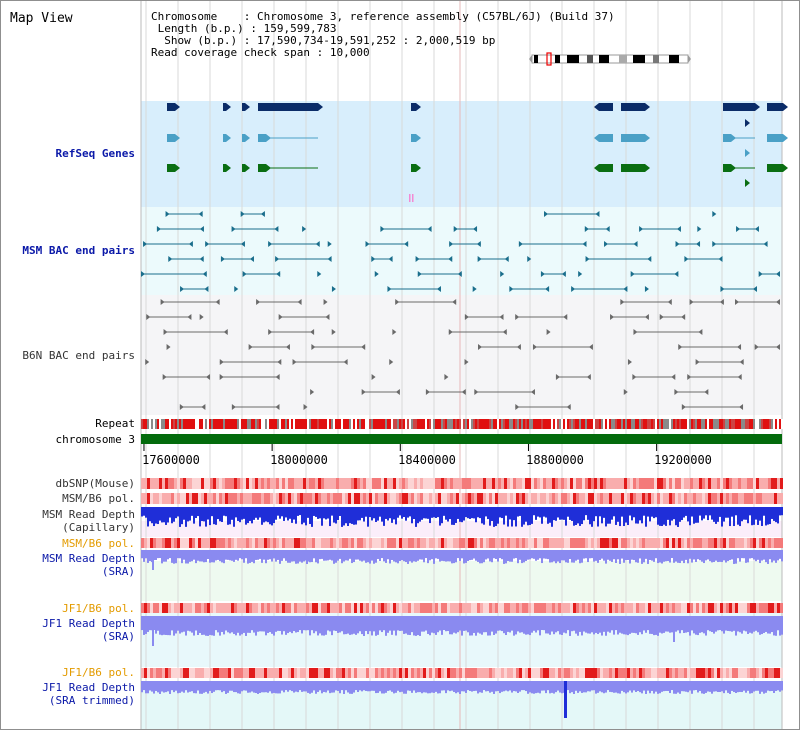 The image size is (800, 730). I want to click on track-label-dbsnp: dbSNP(Mouse), so click(95, 483).